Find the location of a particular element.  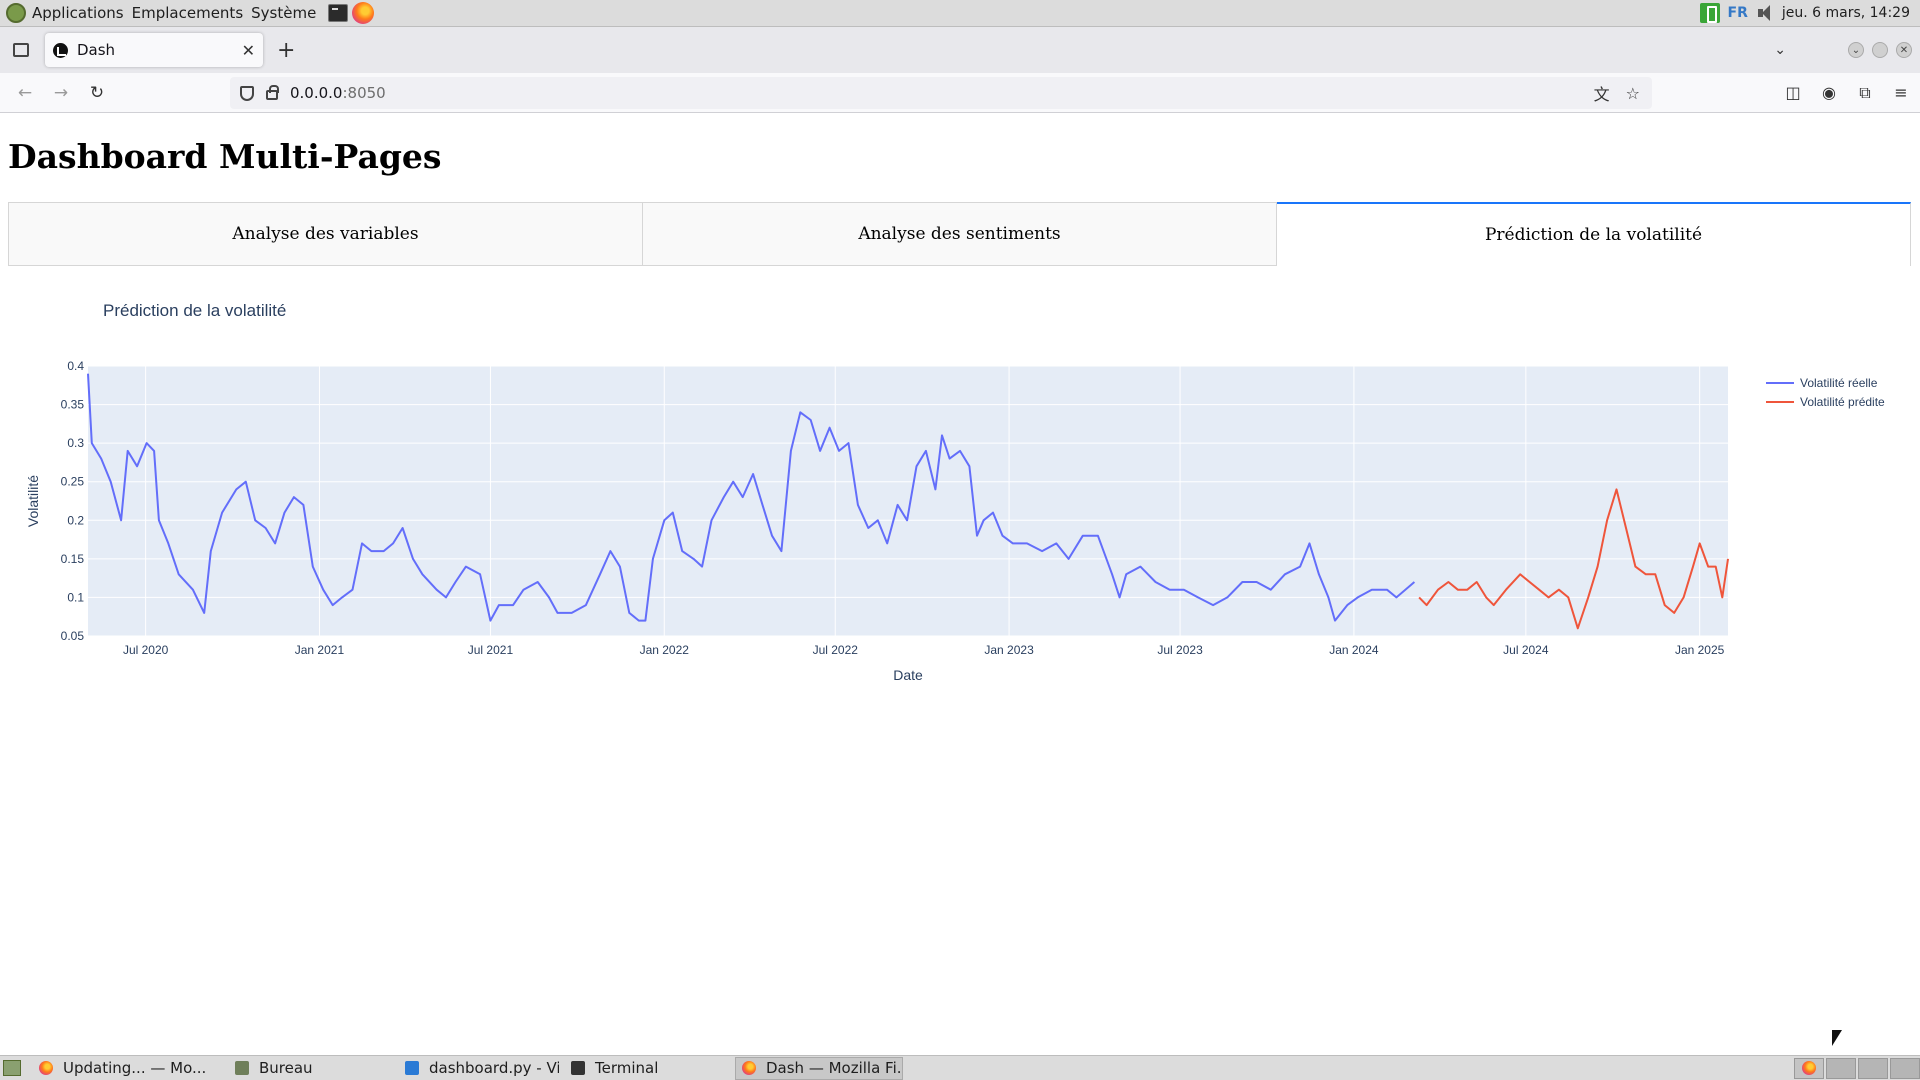

browser-nav-bar: ← → ↻ 0.0.0.0 :8050 文 ☆ ◫ ◉ ⧉ ≡ is located at coordinates (960, 93).